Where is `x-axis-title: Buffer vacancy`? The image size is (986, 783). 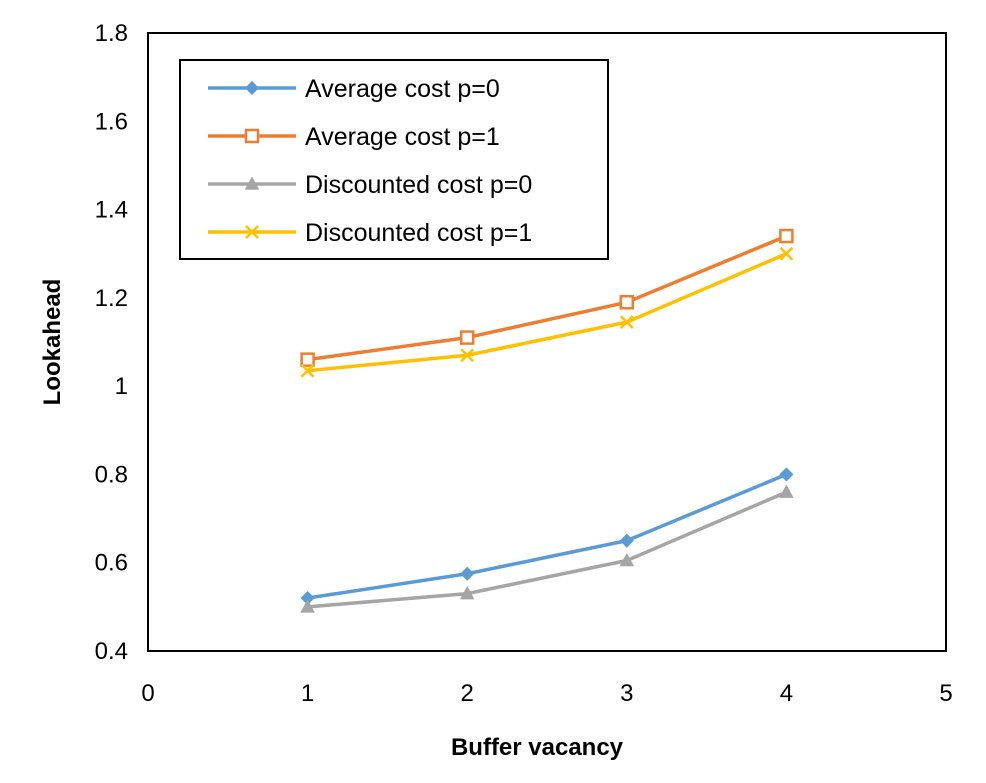
x-axis-title: Buffer vacancy is located at coordinates (537, 747).